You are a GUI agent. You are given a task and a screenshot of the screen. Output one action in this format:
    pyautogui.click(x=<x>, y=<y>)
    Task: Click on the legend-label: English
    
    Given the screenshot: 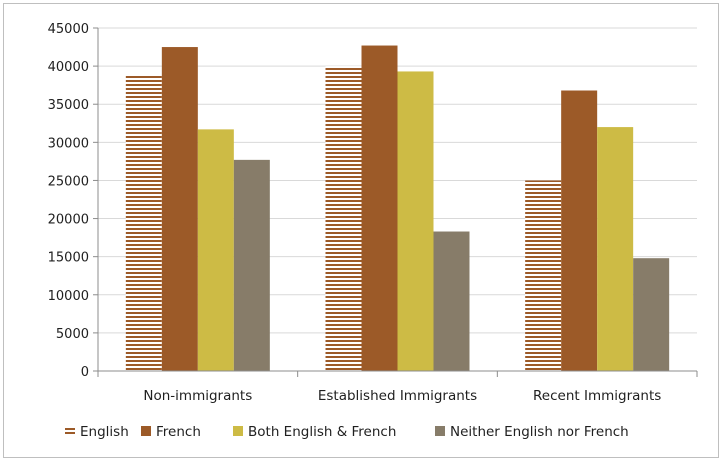 What is the action you would take?
    pyautogui.click(x=104, y=432)
    